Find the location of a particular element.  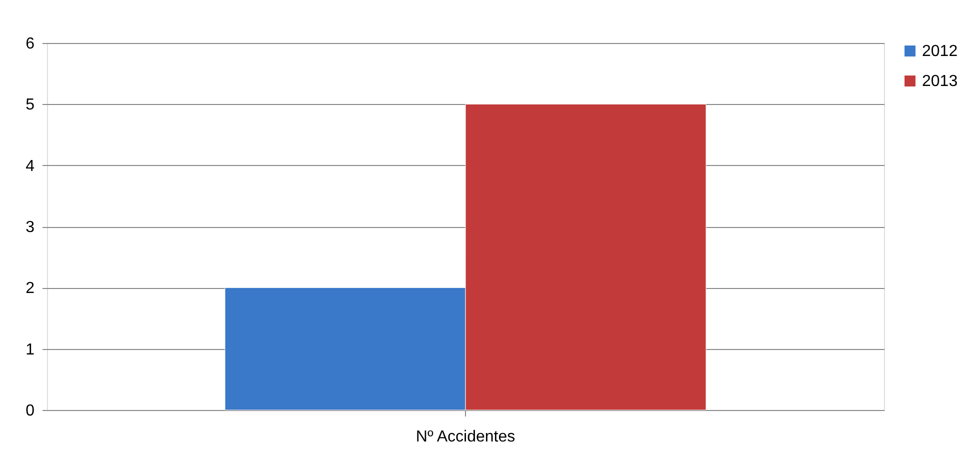

y-tick-label: 3 is located at coordinates (30, 227).